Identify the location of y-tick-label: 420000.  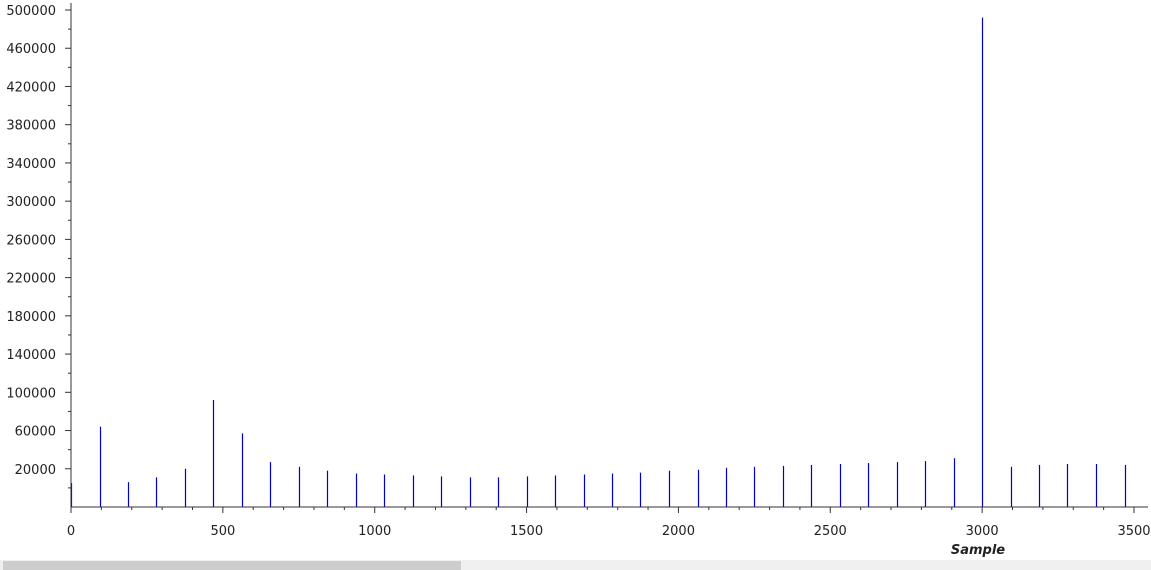
(31, 87).